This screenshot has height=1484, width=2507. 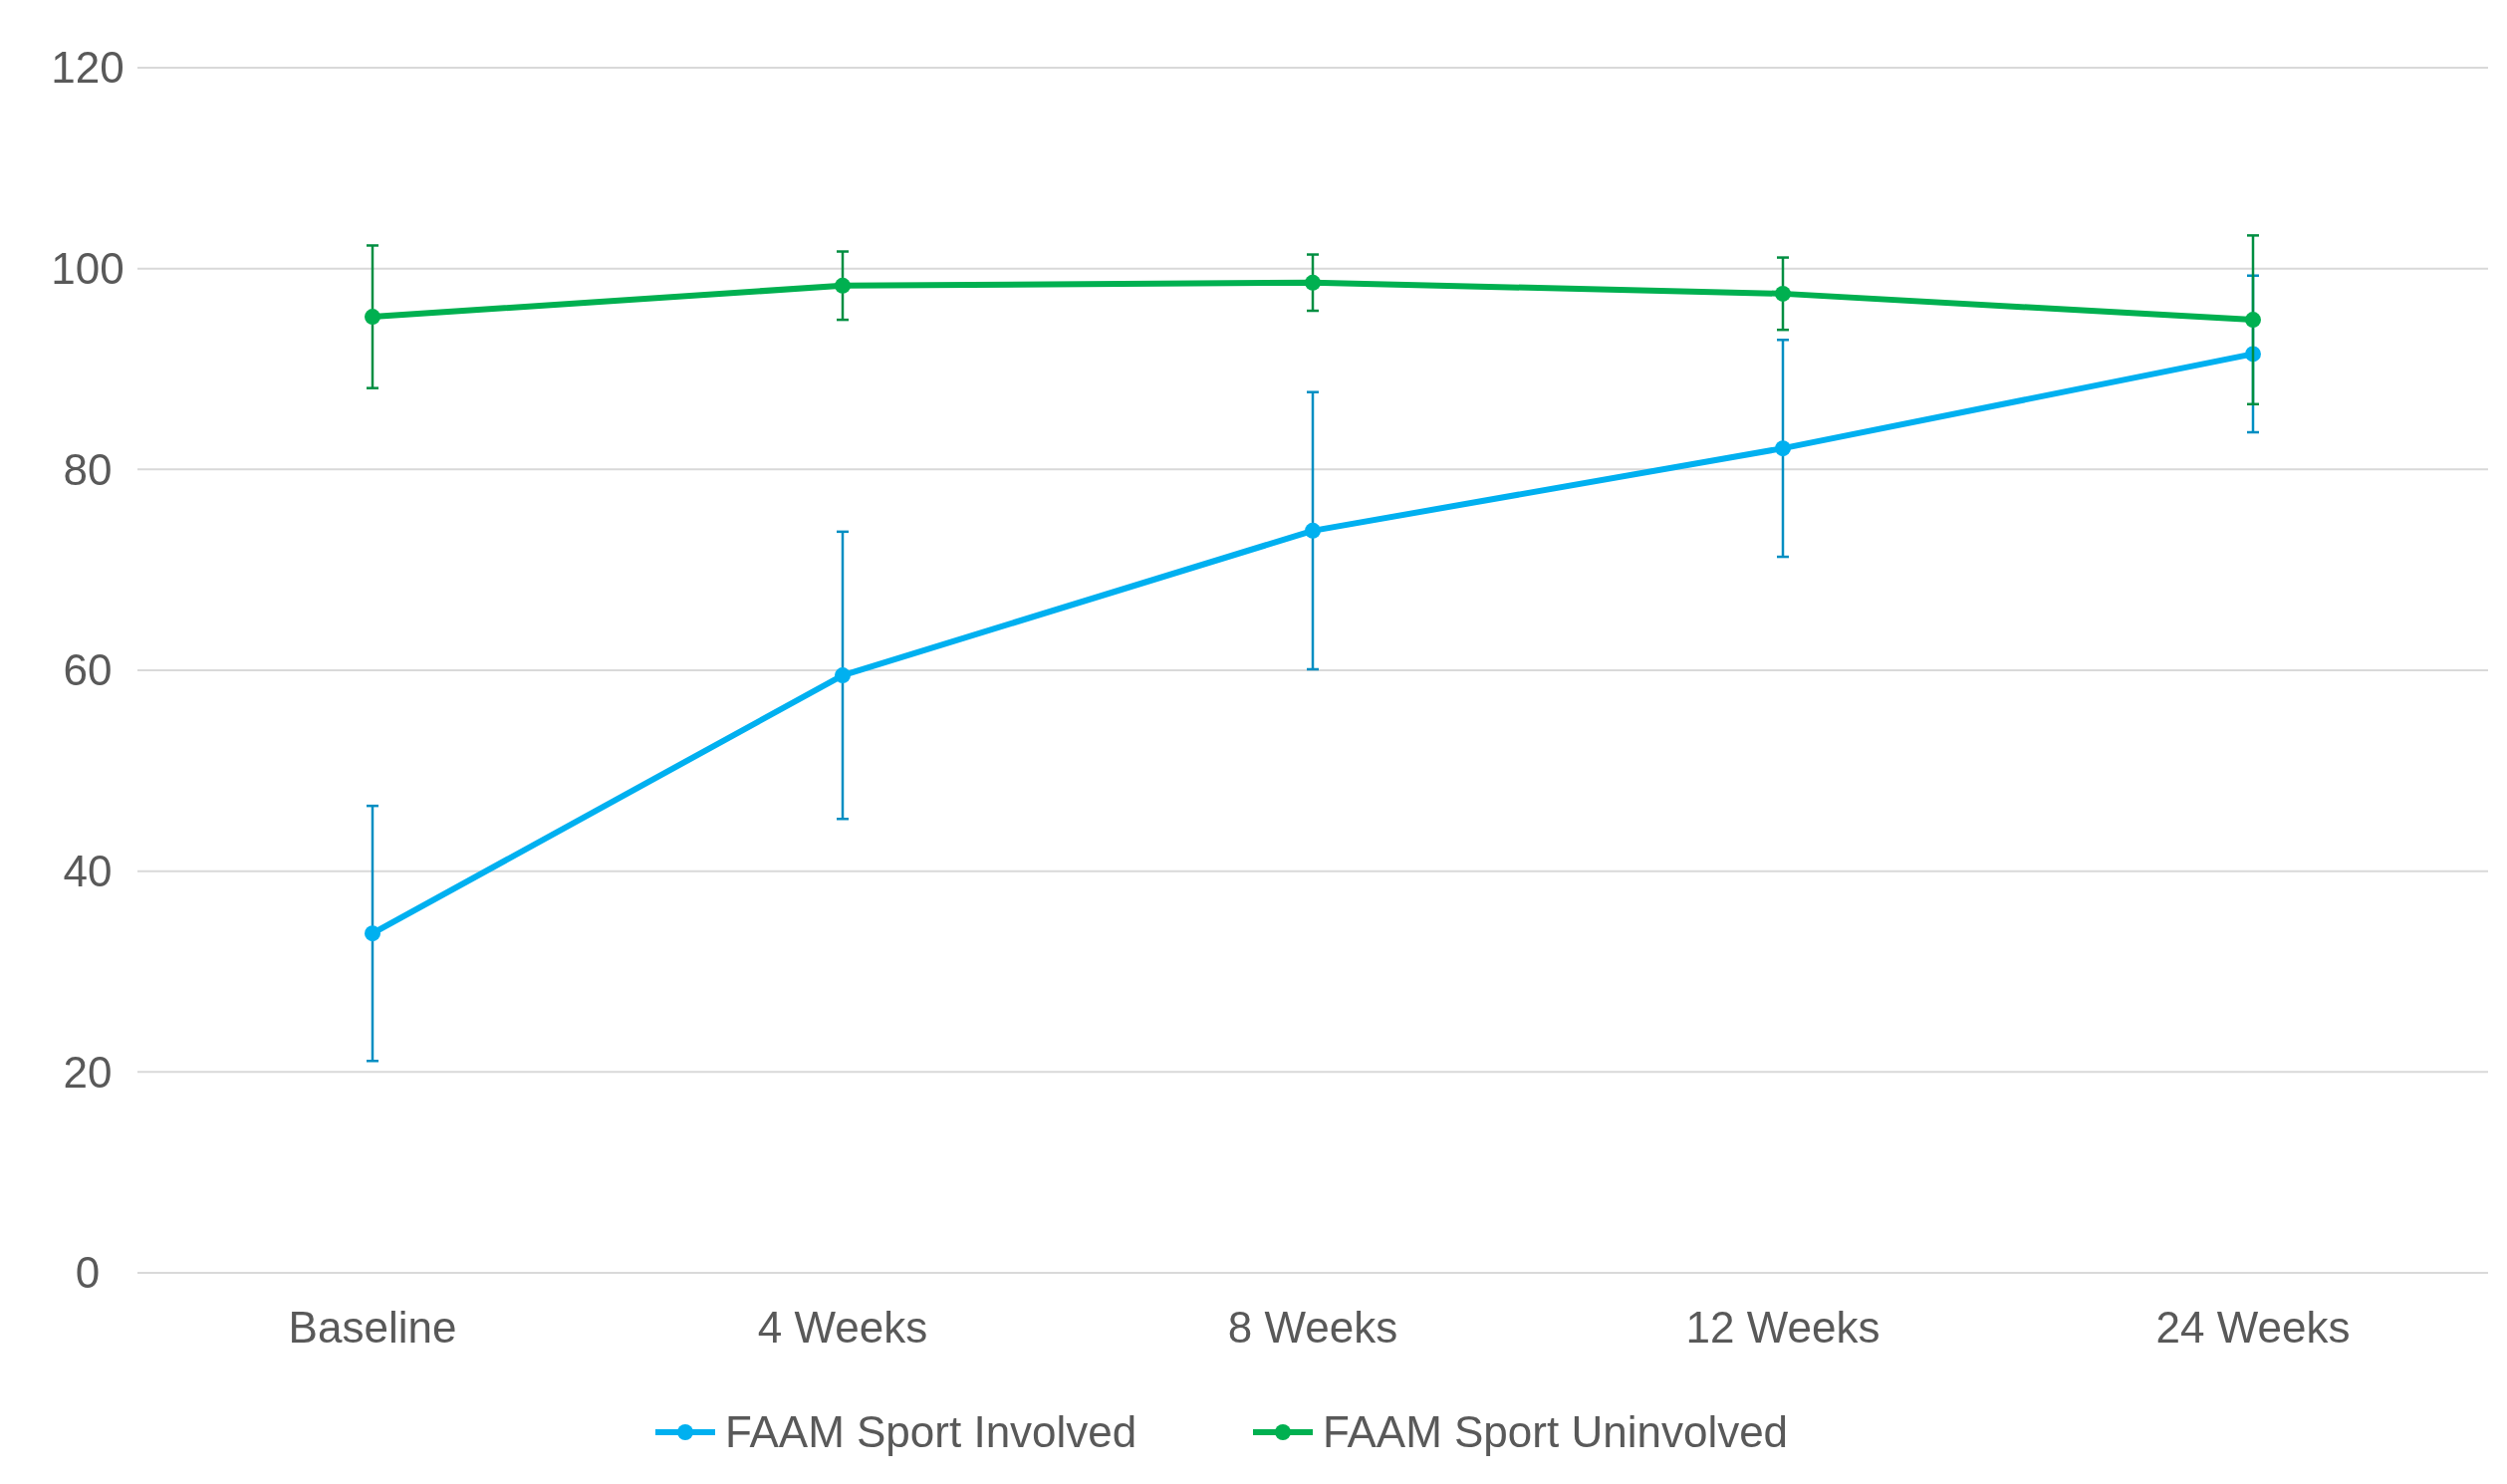 I want to click on y-tick-label: 40, so click(x=88, y=871).